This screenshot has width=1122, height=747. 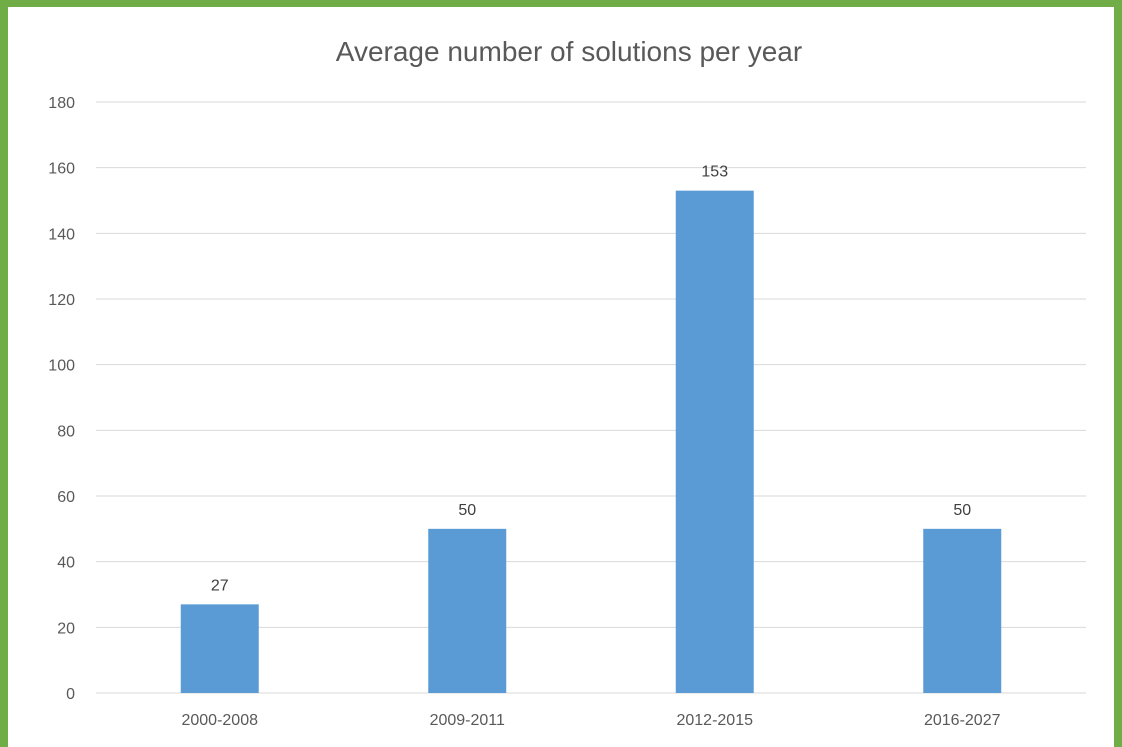 I want to click on x-tick-label: 2016-2027, so click(x=962, y=720).